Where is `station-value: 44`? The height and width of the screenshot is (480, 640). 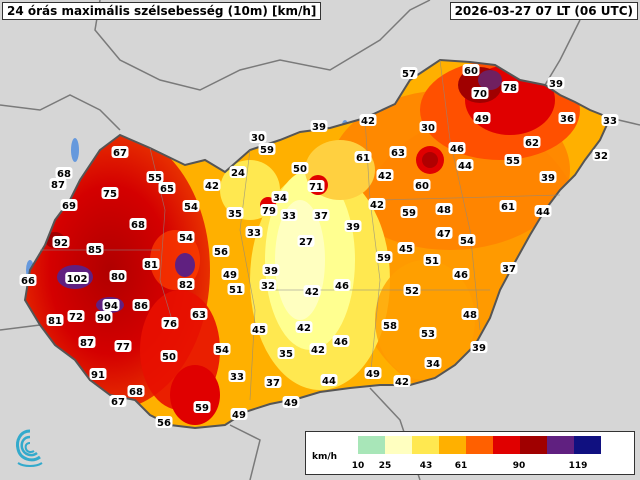
station-value: 44 is located at coordinates (465, 166).